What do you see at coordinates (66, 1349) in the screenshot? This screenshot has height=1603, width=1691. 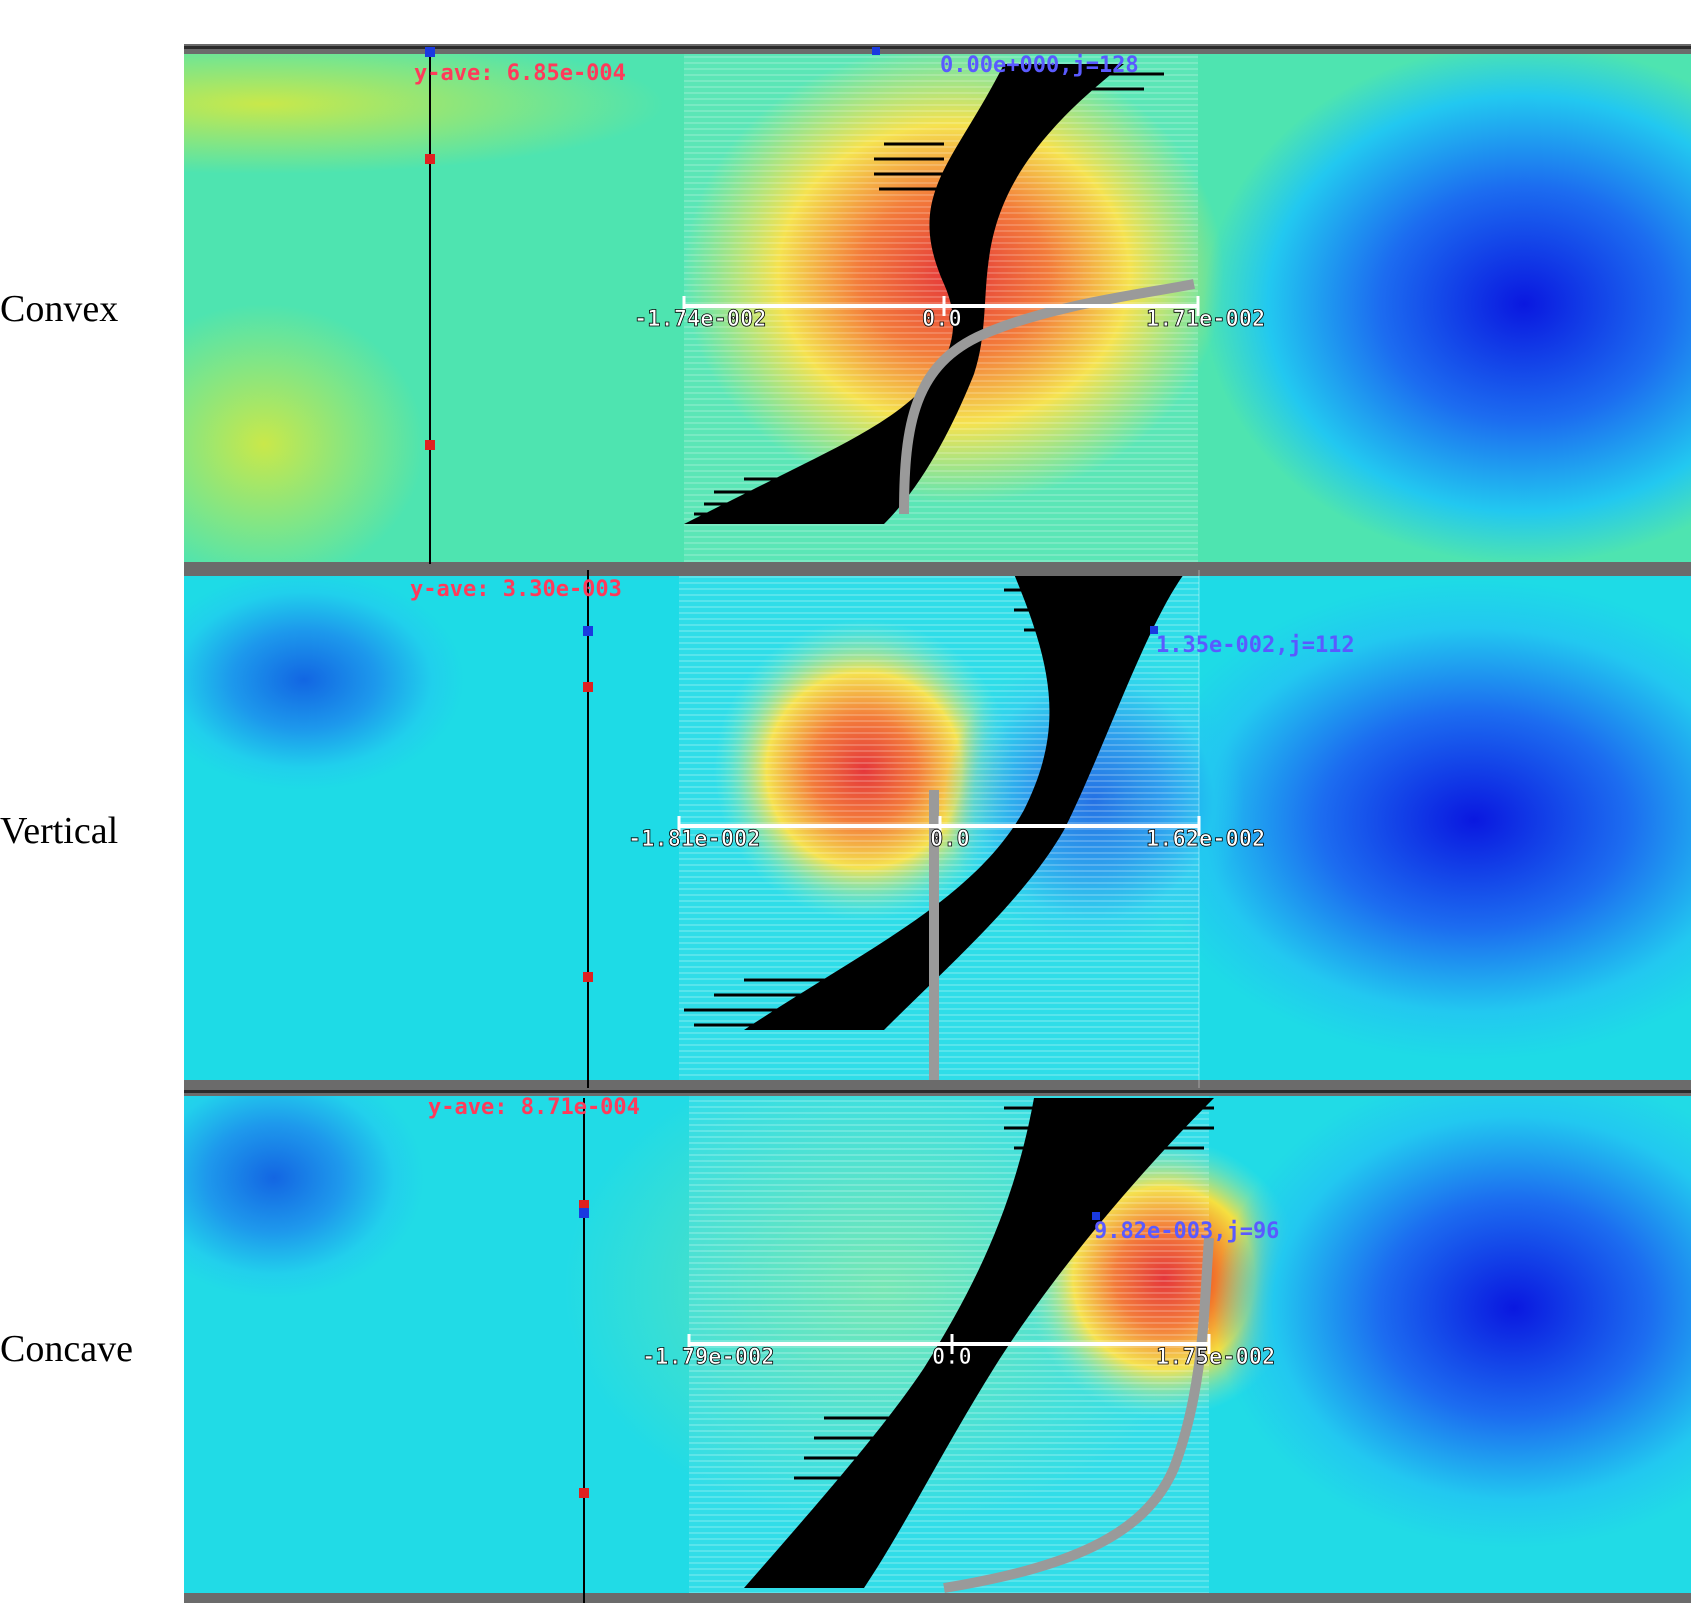 I see `row-label-concave: Concave` at bounding box center [66, 1349].